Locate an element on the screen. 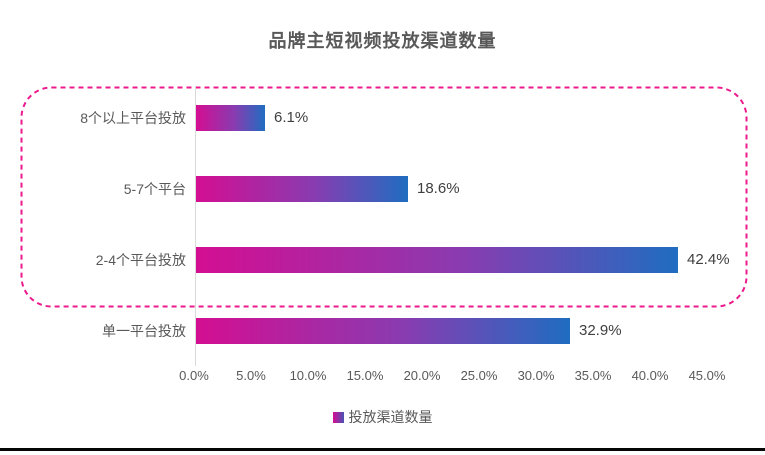 The width and height of the screenshot is (765, 455). legend-label: 投放渠道数量 is located at coordinates (390, 417).